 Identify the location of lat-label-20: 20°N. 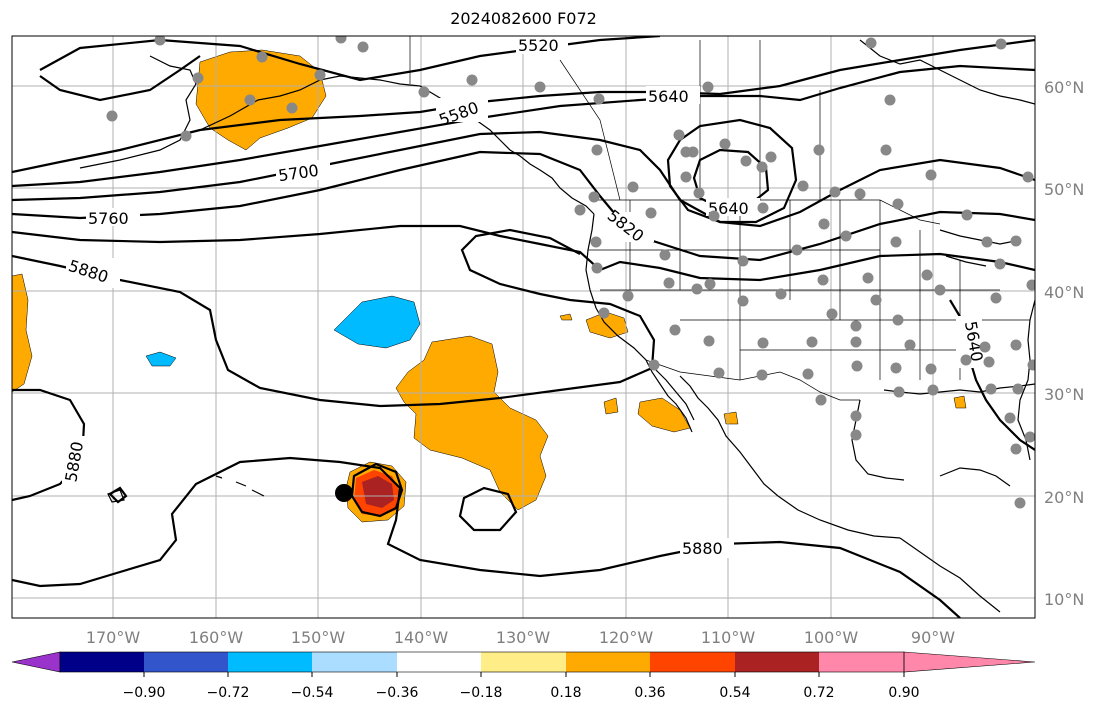
(1064, 497).